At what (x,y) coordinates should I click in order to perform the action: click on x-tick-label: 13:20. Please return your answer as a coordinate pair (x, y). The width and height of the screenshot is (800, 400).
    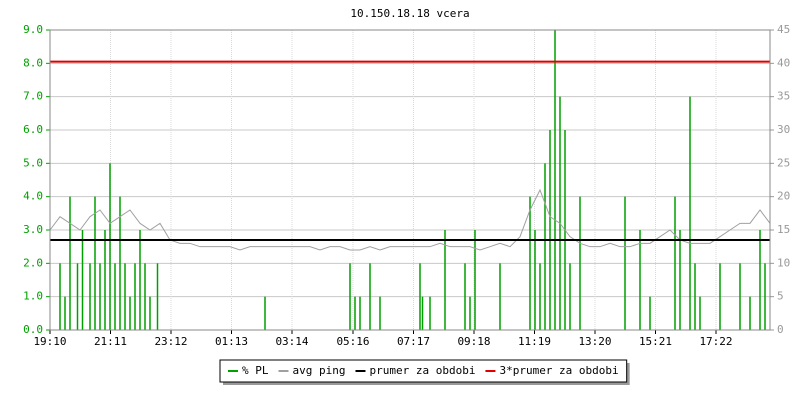
    Looking at the image, I should click on (594, 341).